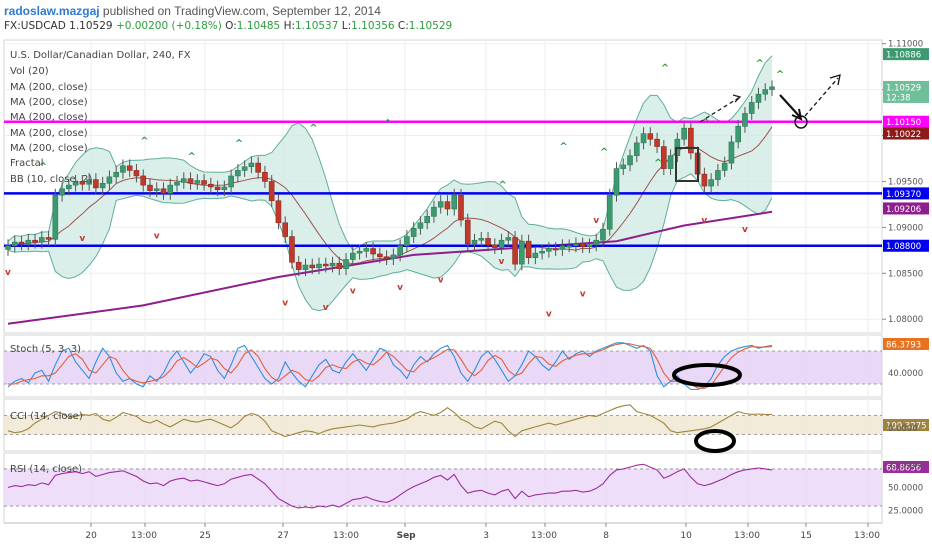 The width and height of the screenshot is (932, 550). I want to click on cci-y-tick-label: 0.0000, so click(903, 429).